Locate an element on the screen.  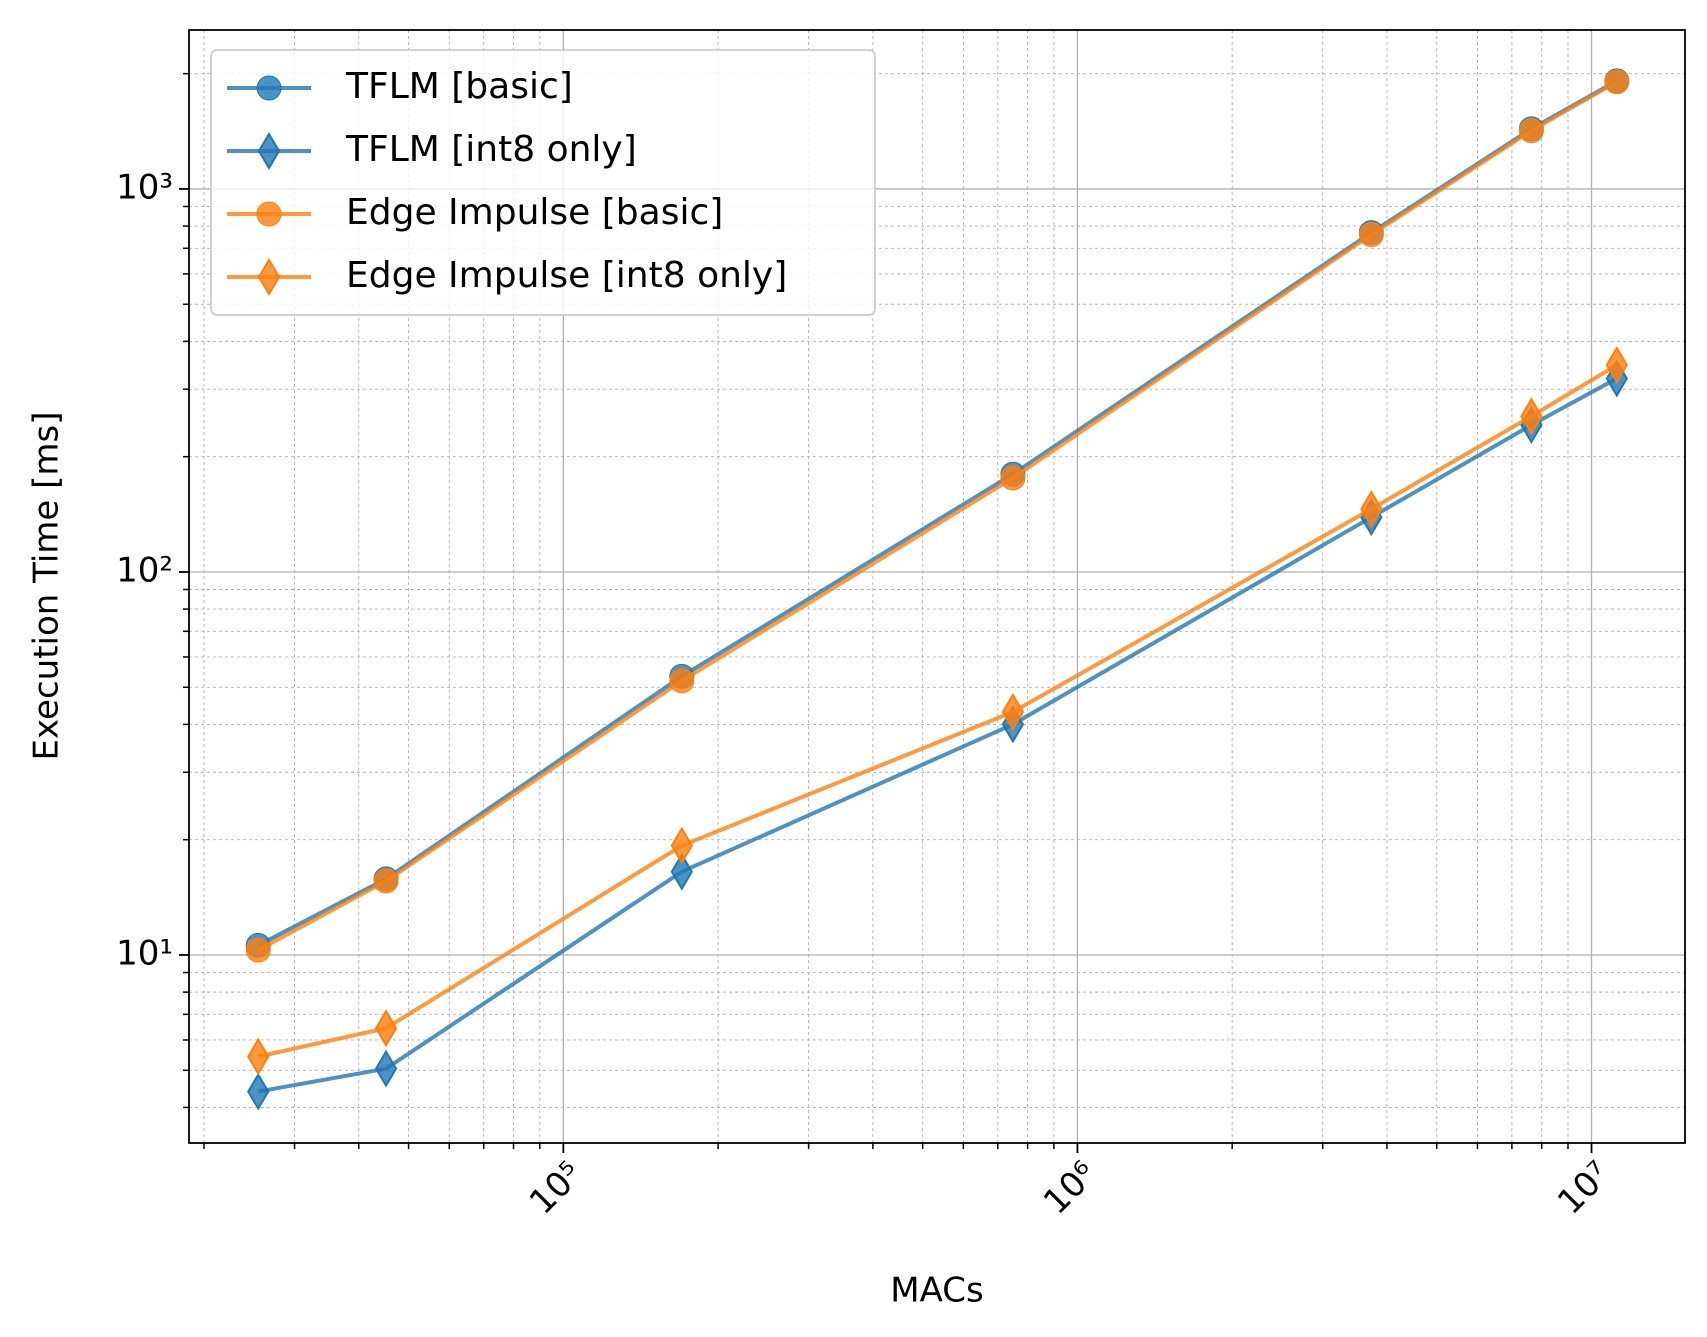
y-axis-label: Execution Time [ms] is located at coordinates (47, 585).